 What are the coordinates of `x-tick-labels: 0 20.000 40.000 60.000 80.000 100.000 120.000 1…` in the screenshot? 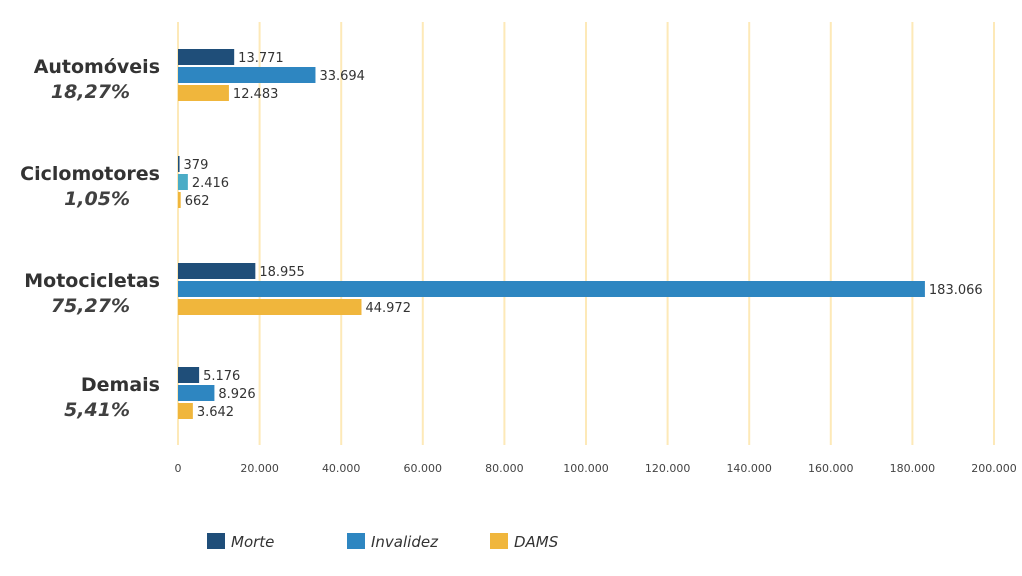 It's located at (596, 468).